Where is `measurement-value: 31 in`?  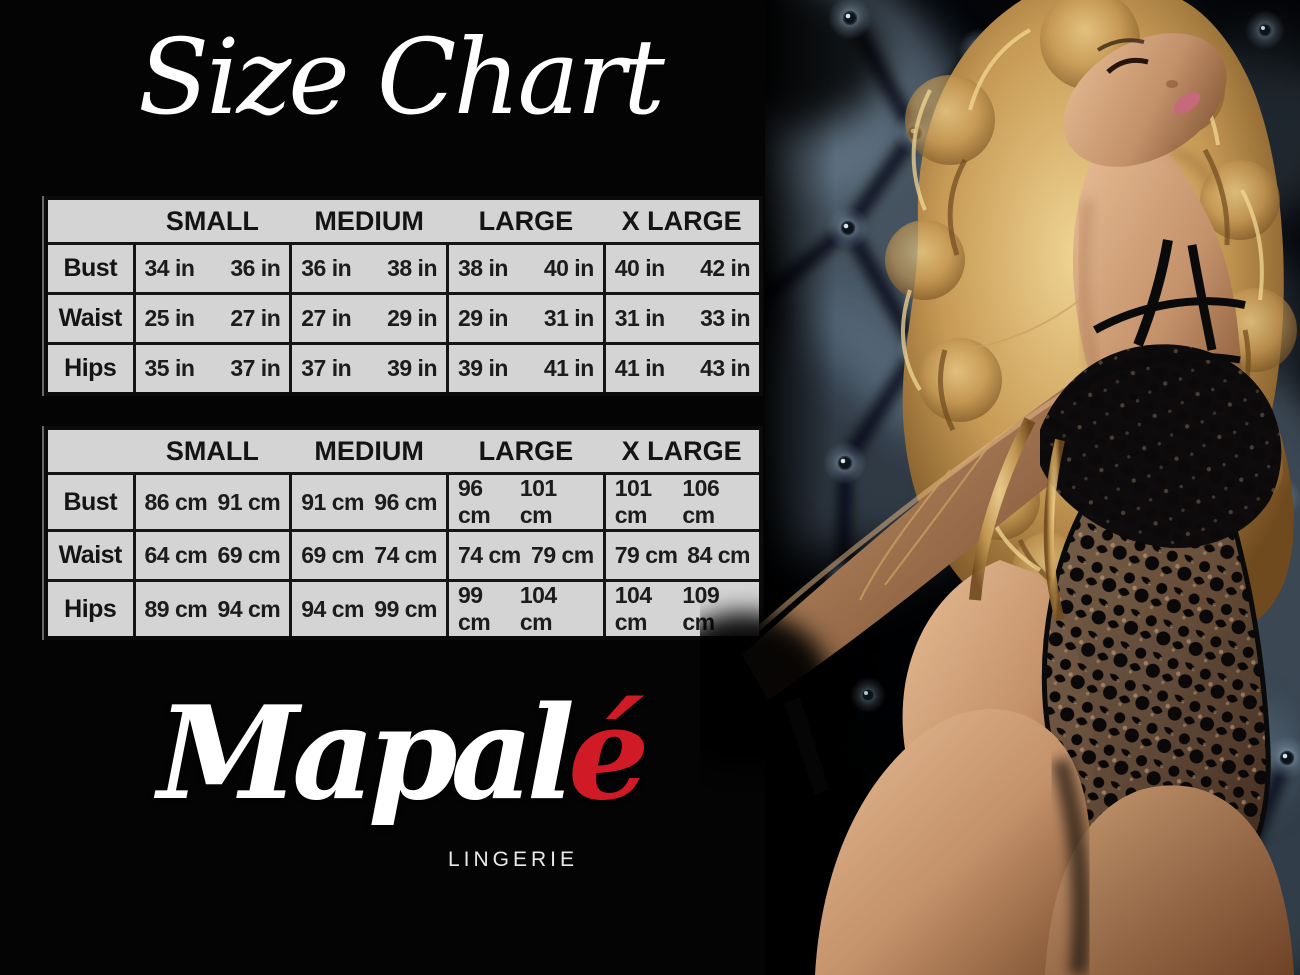
measurement-value: 31 in is located at coordinates (568, 318).